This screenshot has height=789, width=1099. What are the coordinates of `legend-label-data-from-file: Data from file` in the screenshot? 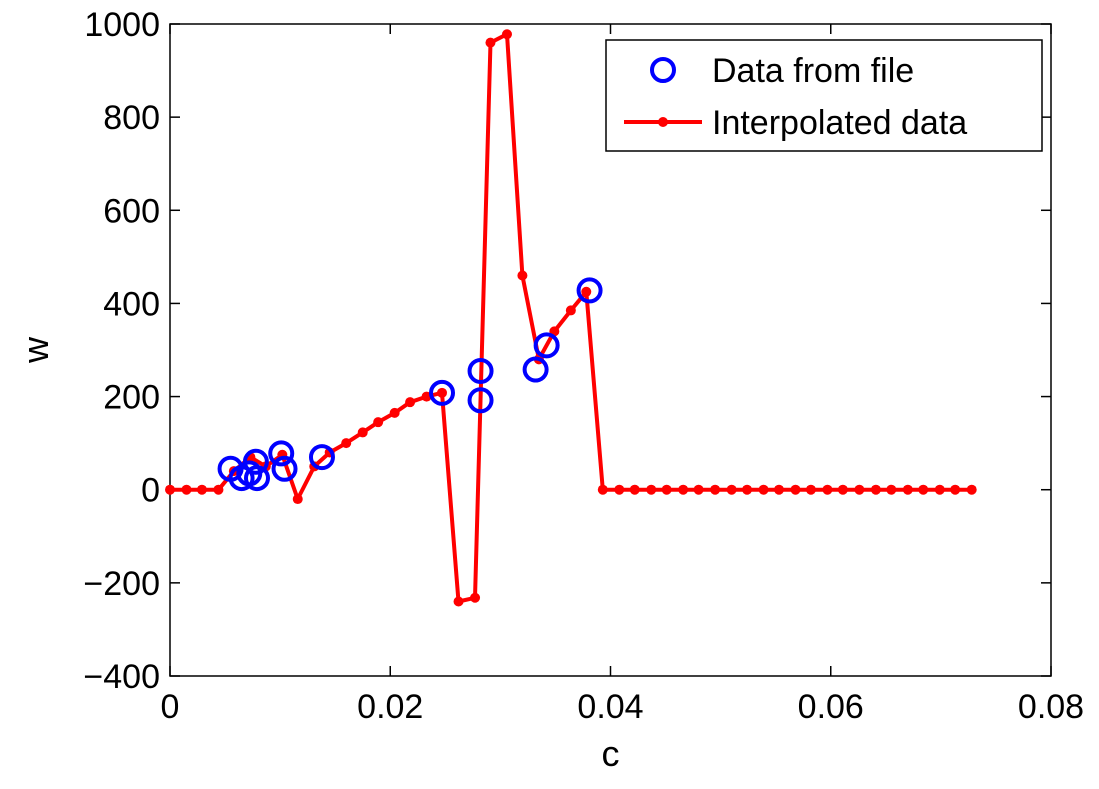 It's located at (813, 71).